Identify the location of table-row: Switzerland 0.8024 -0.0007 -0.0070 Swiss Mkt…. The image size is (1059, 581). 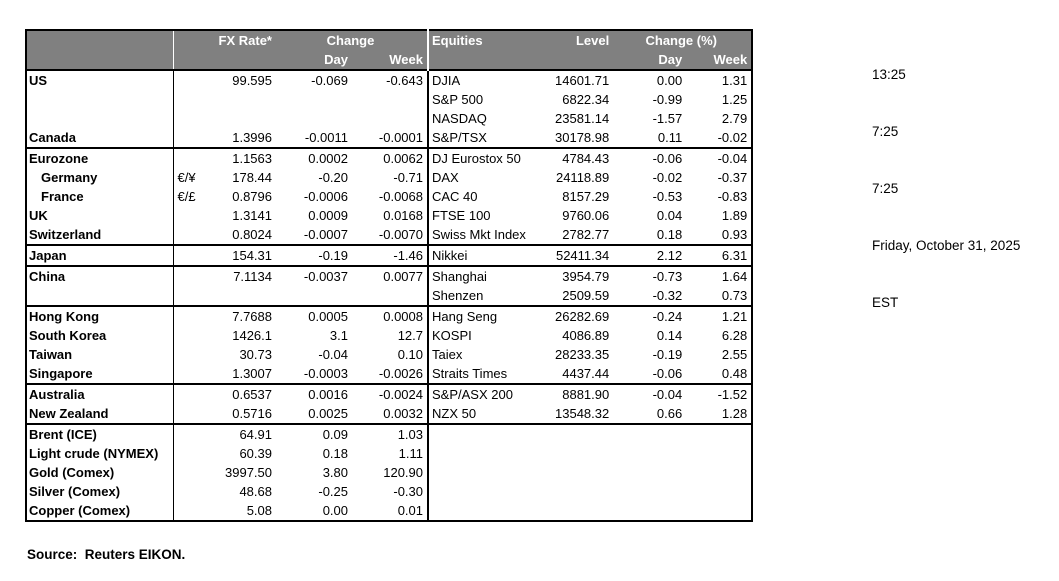
(389, 235).